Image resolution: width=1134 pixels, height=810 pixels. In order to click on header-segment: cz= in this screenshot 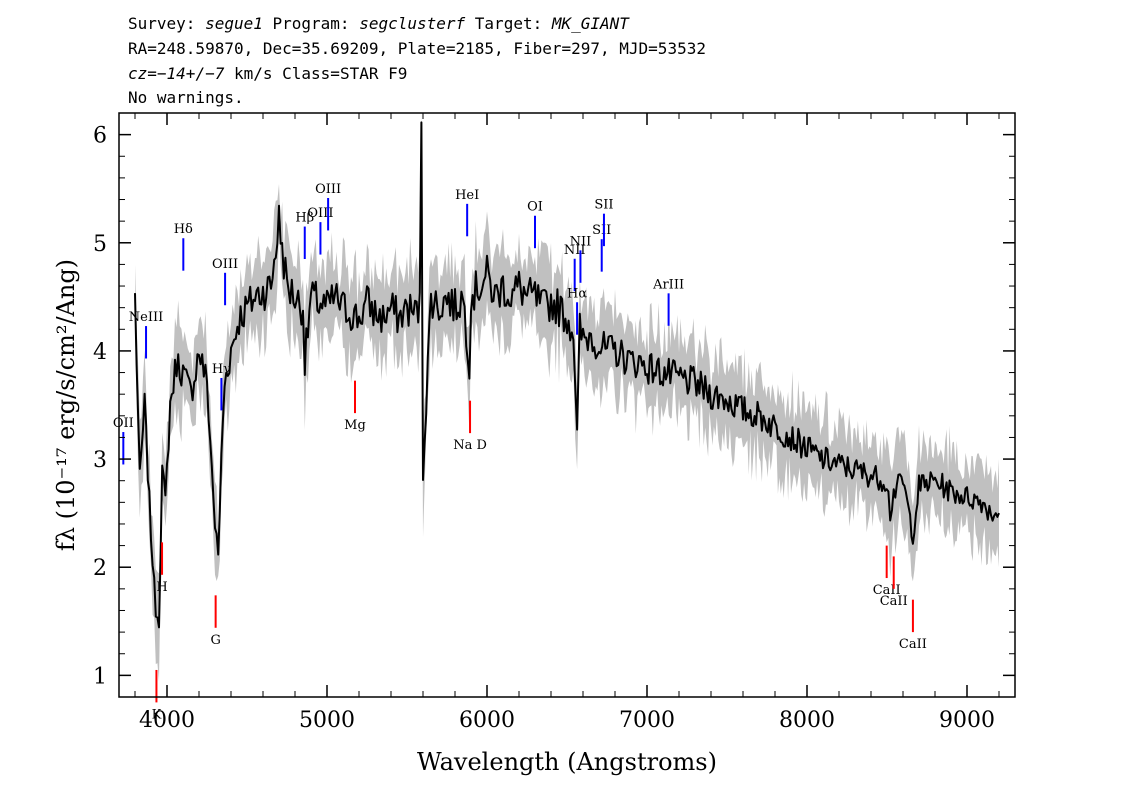, I will do `click(142, 73)`.